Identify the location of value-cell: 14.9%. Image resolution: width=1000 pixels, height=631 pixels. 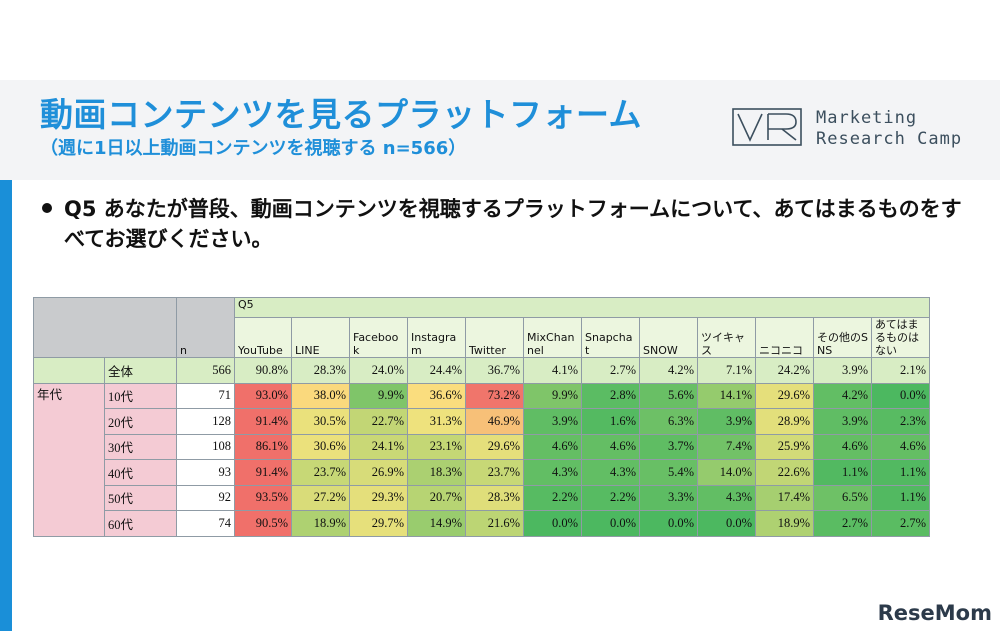
(436, 523).